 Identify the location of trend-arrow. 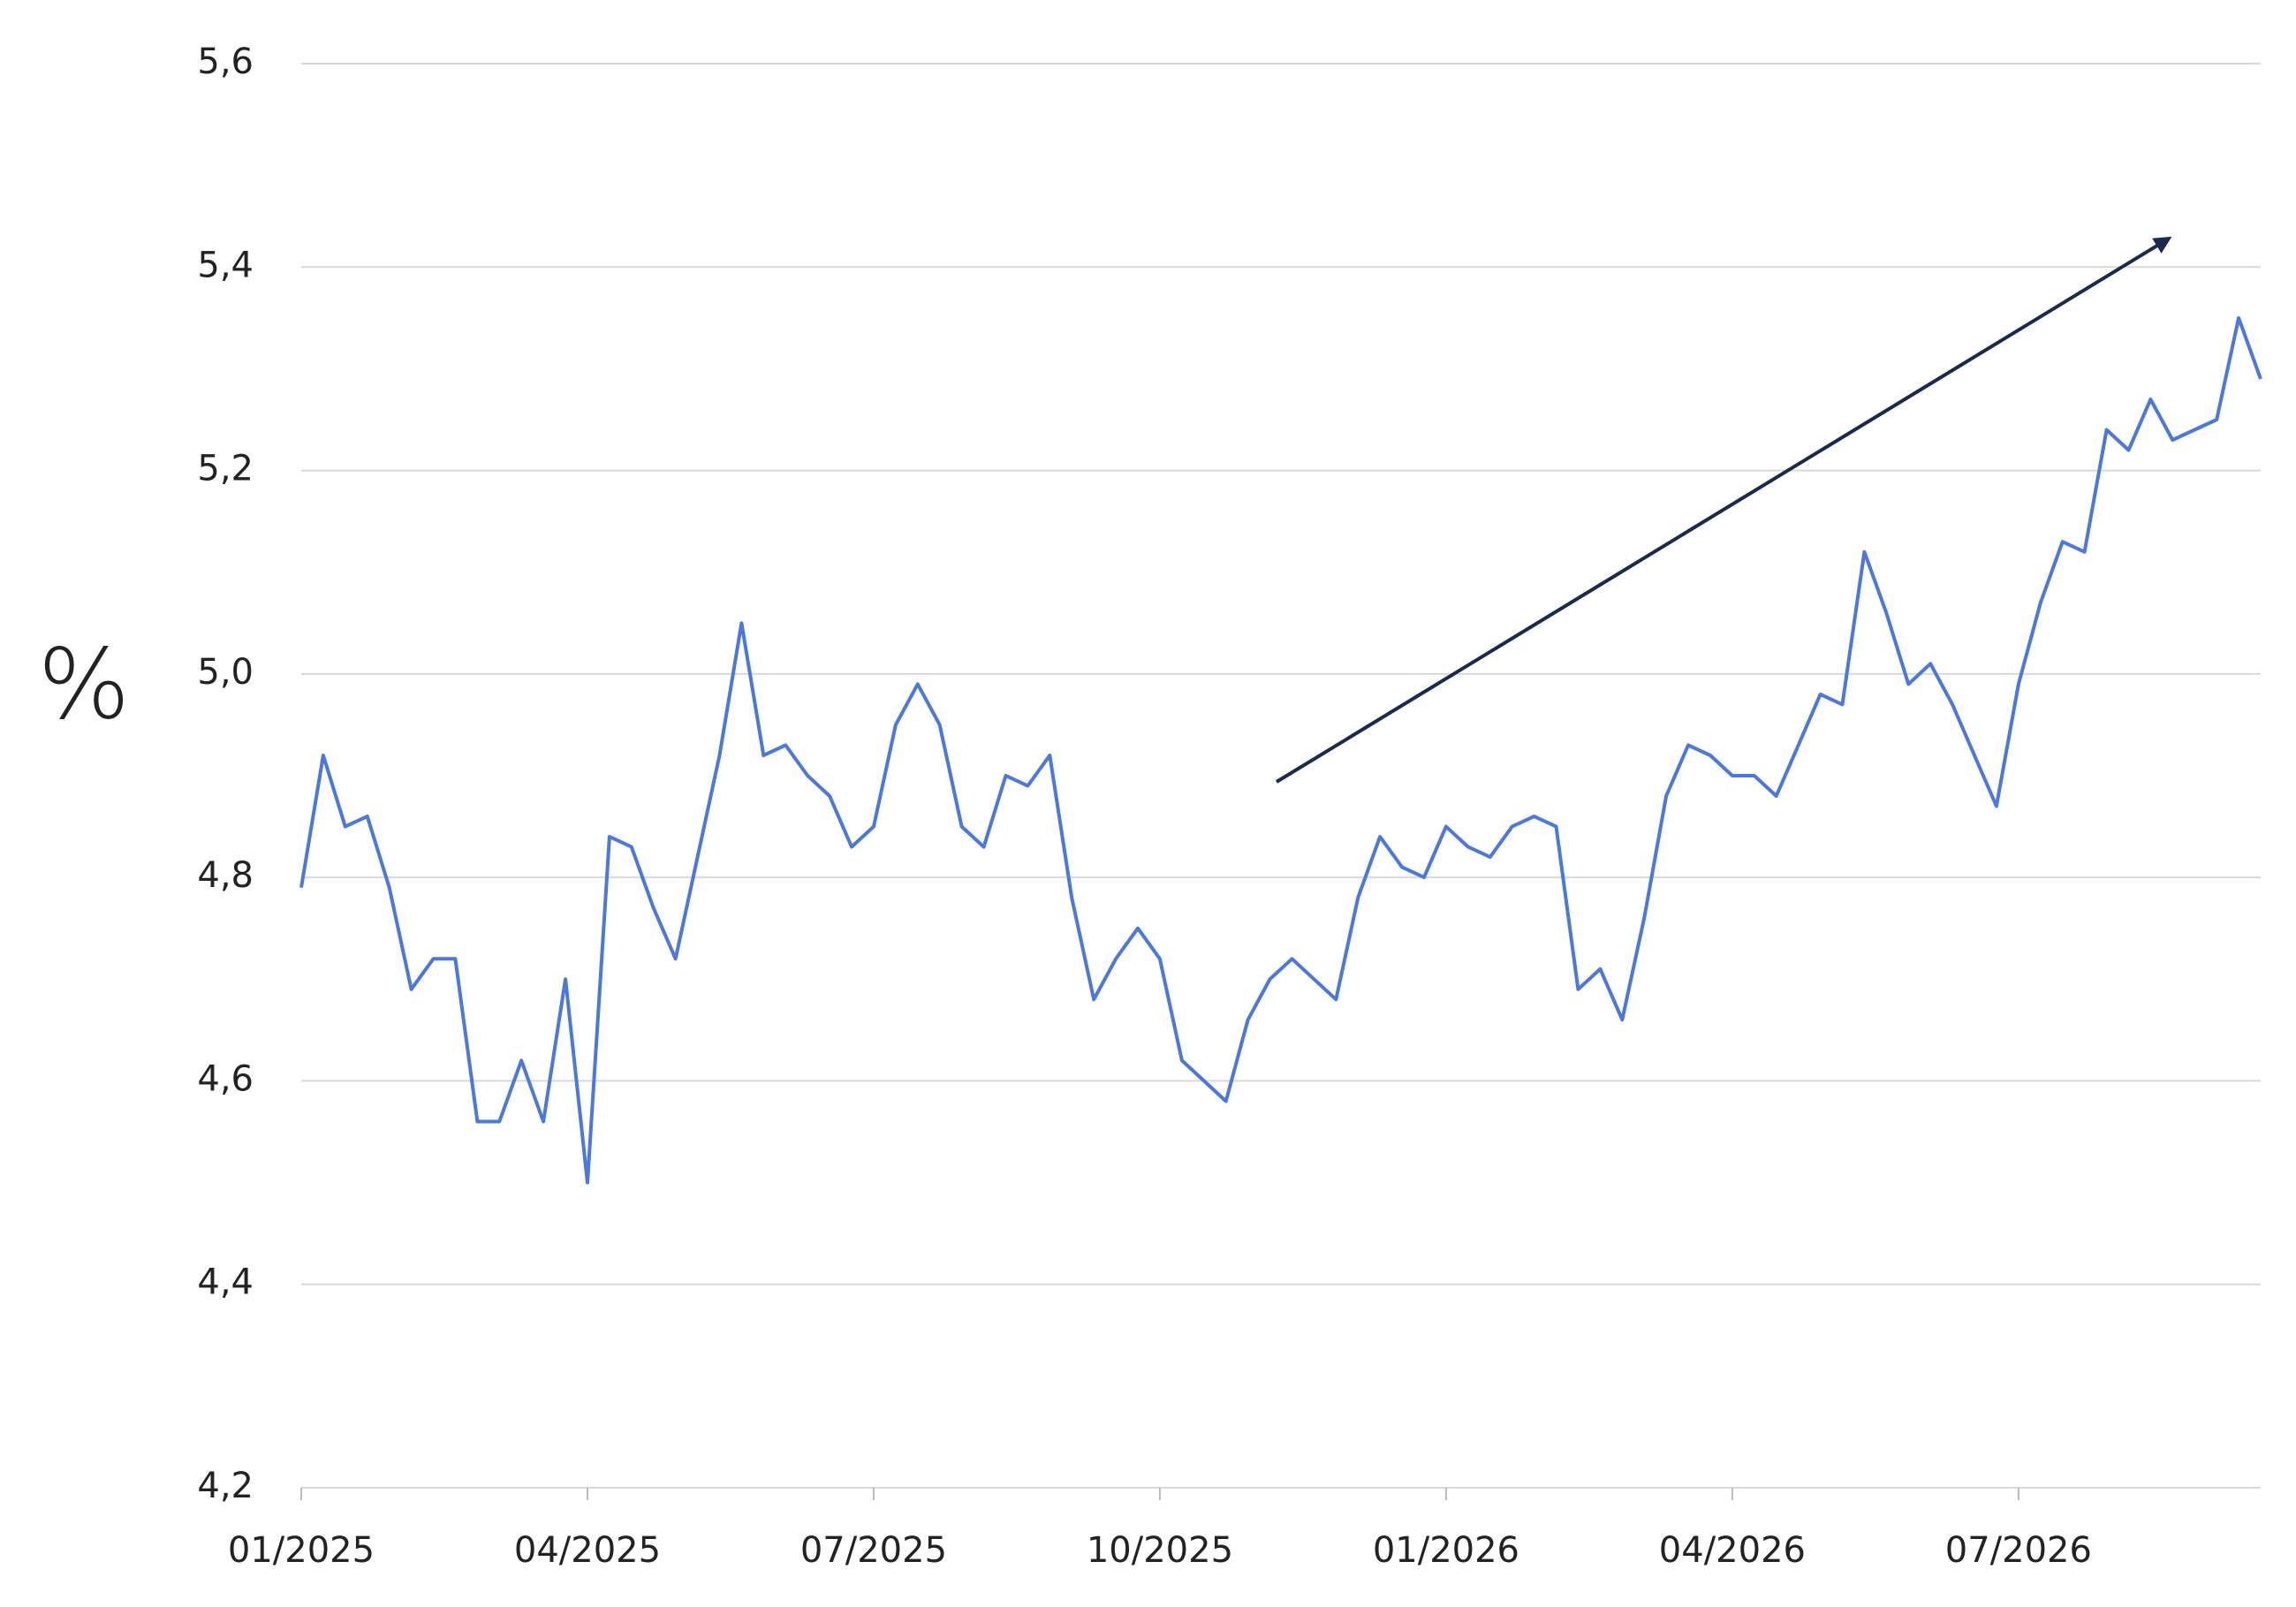
(1723, 510).